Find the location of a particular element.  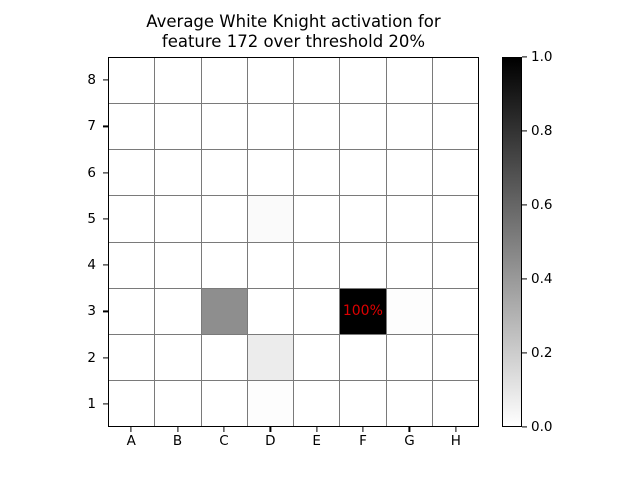

colorbar-tick-1.0 is located at coordinates (524, 57).